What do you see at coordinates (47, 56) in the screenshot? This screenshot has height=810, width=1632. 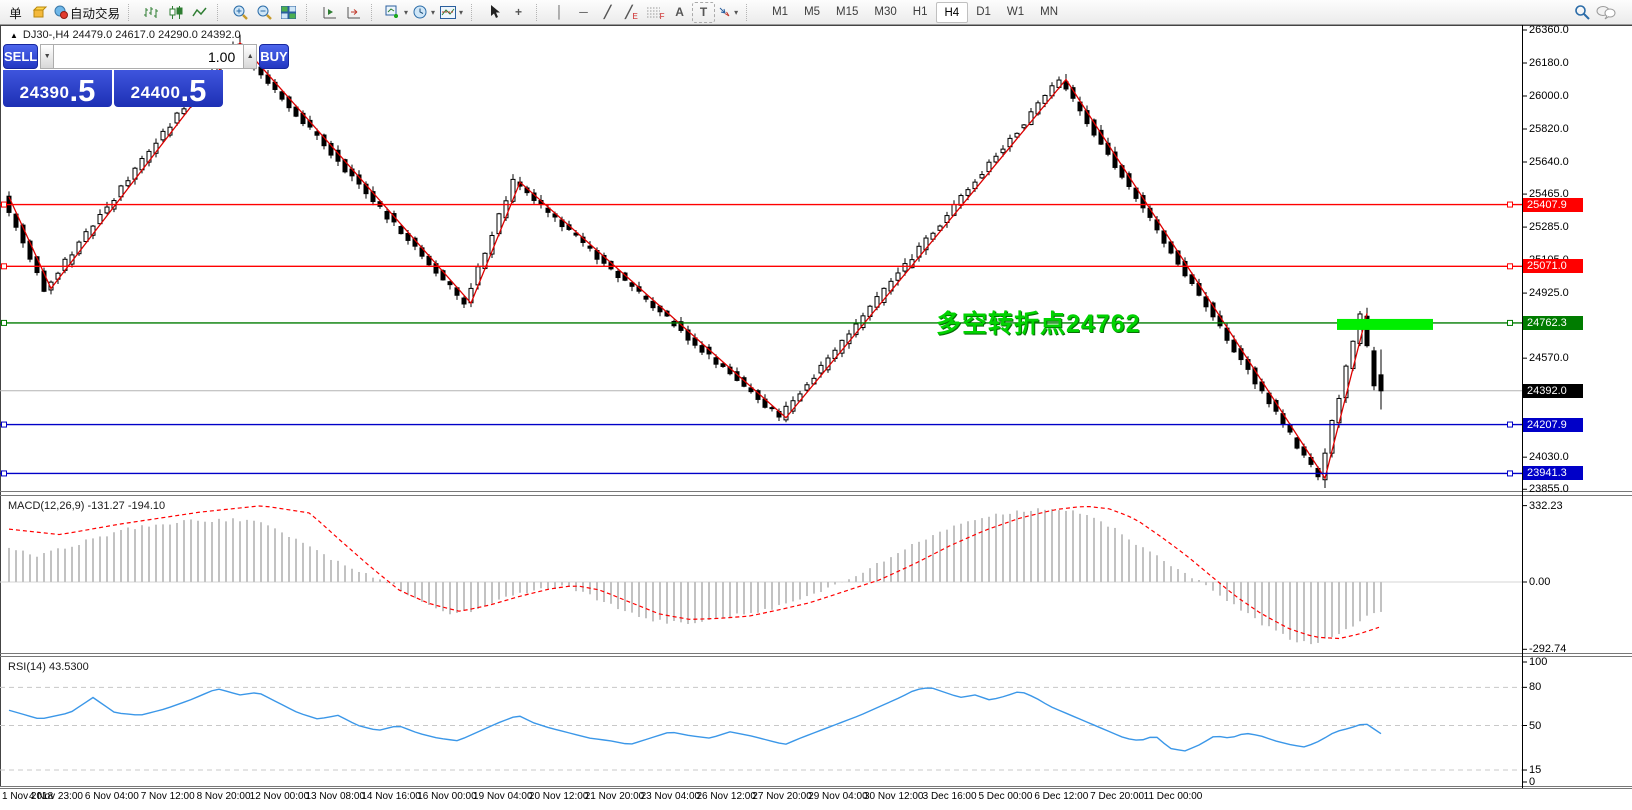 I see `volume-decrease-button: ▼` at bounding box center [47, 56].